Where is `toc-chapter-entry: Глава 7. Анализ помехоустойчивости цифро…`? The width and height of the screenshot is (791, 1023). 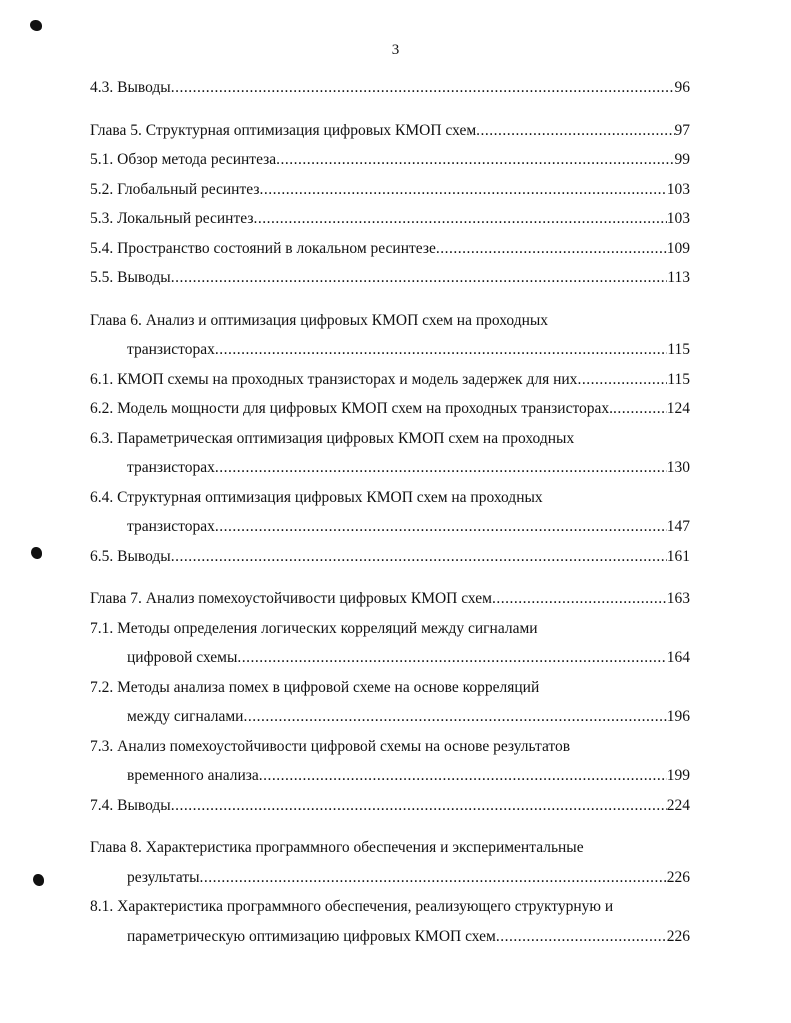 toc-chapter-entry: Глава 7. Анализ помехоустойчивости цифро… is located at coordinates (390, 599).